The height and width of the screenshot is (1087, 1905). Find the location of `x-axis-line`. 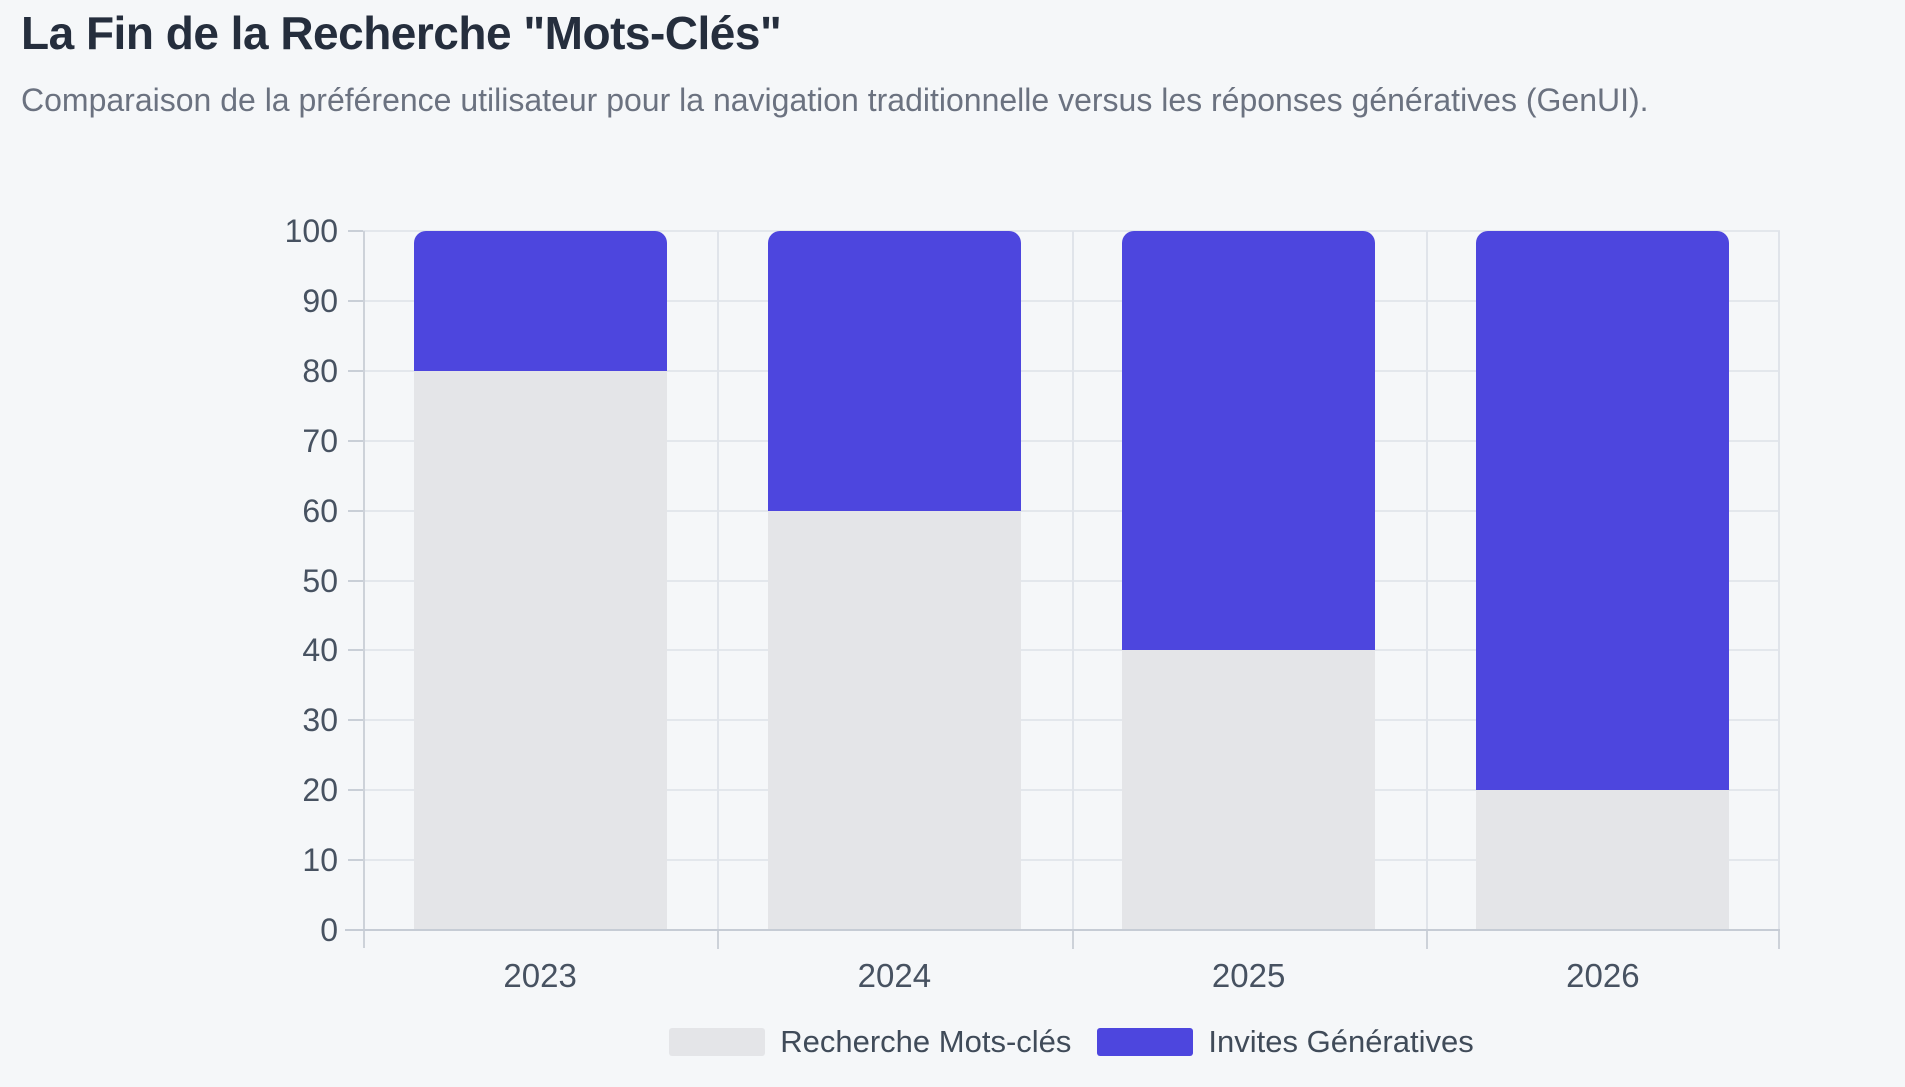

x-axis-line is located at coordinates (1062, 930).